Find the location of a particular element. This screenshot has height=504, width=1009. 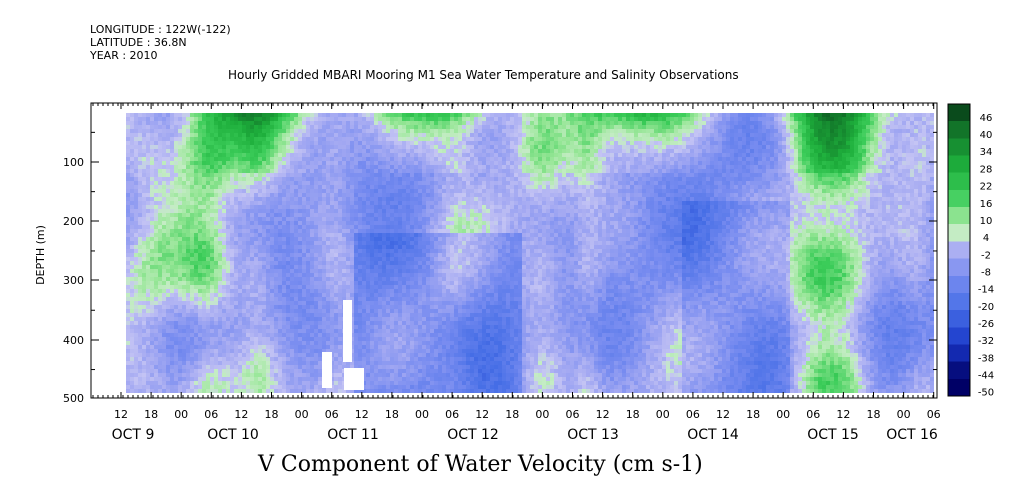

x-axis-title: V Component of Water Velocity (cm s-1) is located at coordinates (480, 464).